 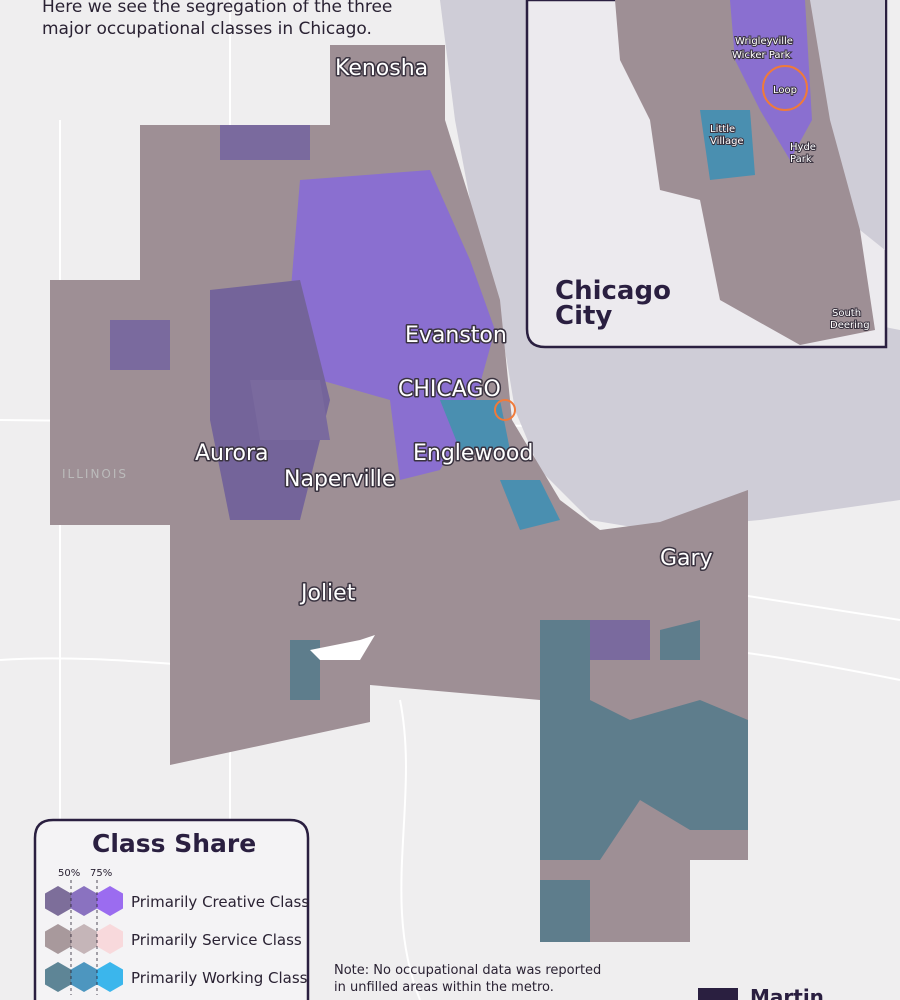 What do you see at coordinates (69, 873) in the screenshot?
I see `legend-threshold: 50%` at bounding box center [69, 873].